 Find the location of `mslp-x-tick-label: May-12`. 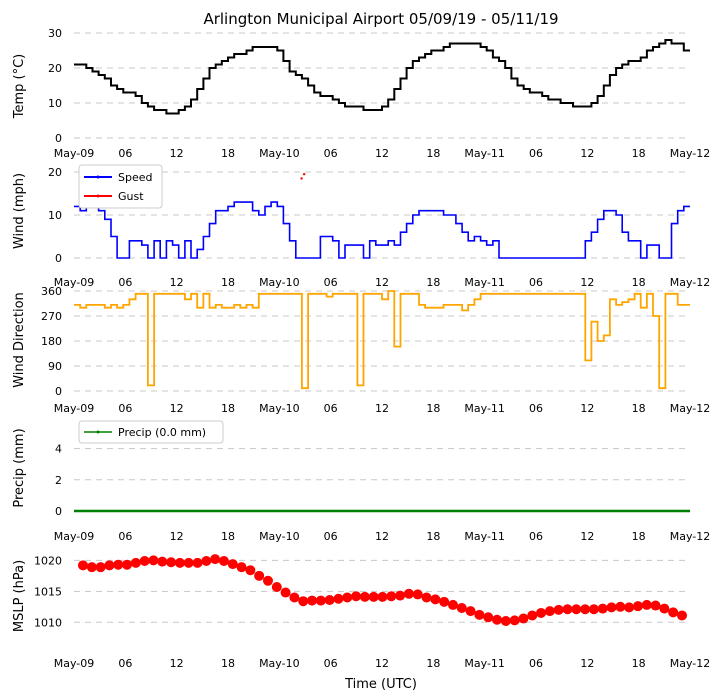

mslp-x-tick-label: May-12 is located at coordinates (690, 663).